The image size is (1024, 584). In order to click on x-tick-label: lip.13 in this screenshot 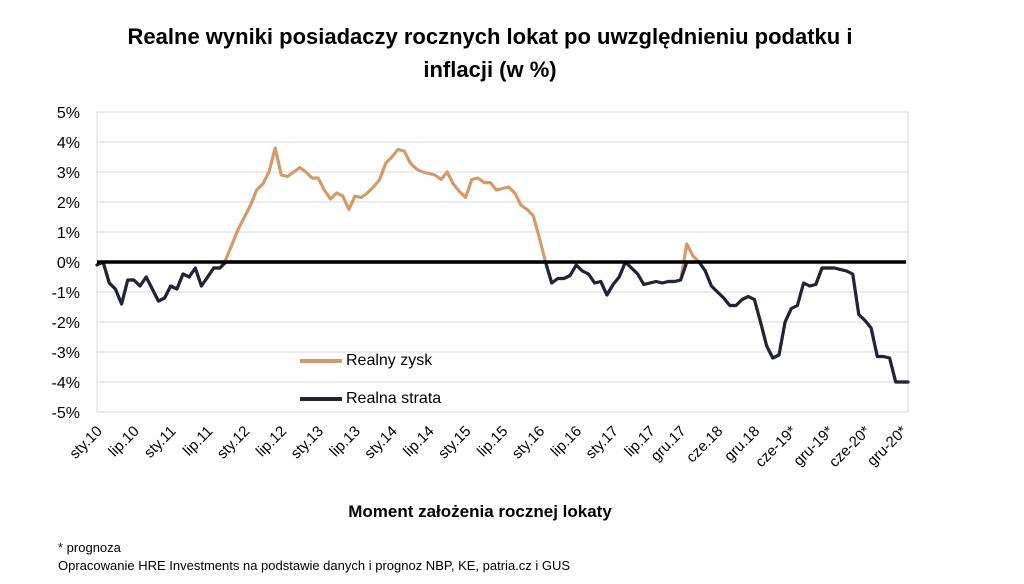, I will do `click(344, 441)`.